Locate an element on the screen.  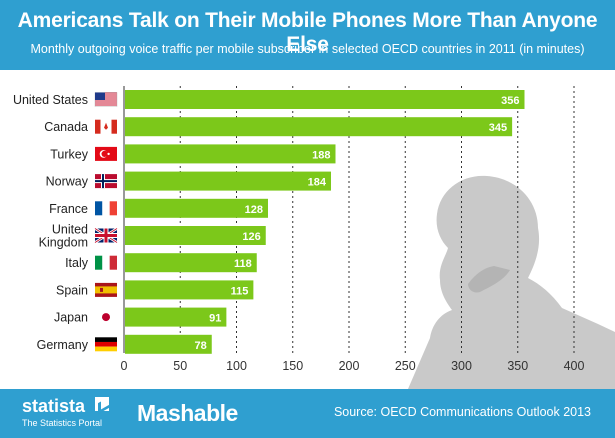
x-tick-label: 0 is located at coordinates (124, 366).